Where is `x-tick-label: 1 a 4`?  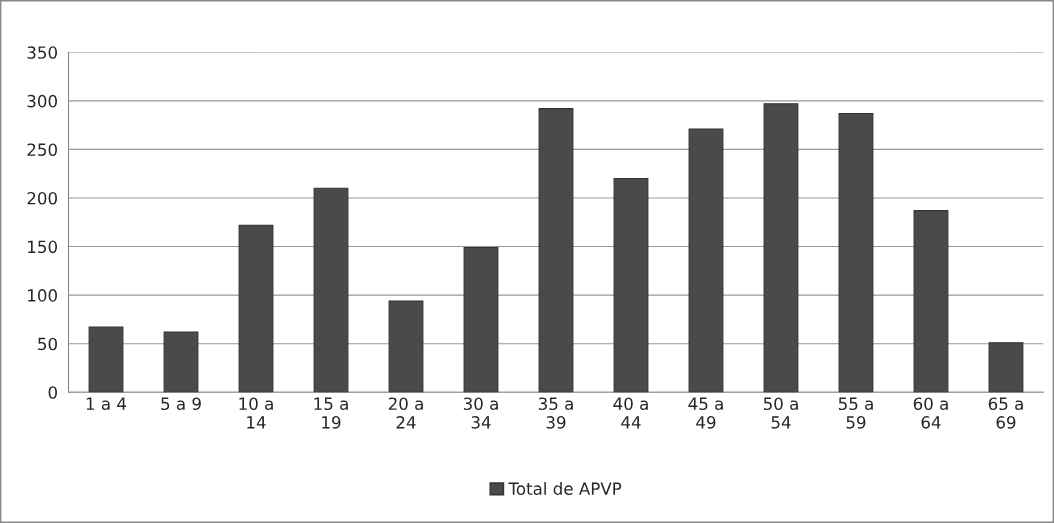
x-tick-label: 1 a 4 is located at coordinates (106, 404).